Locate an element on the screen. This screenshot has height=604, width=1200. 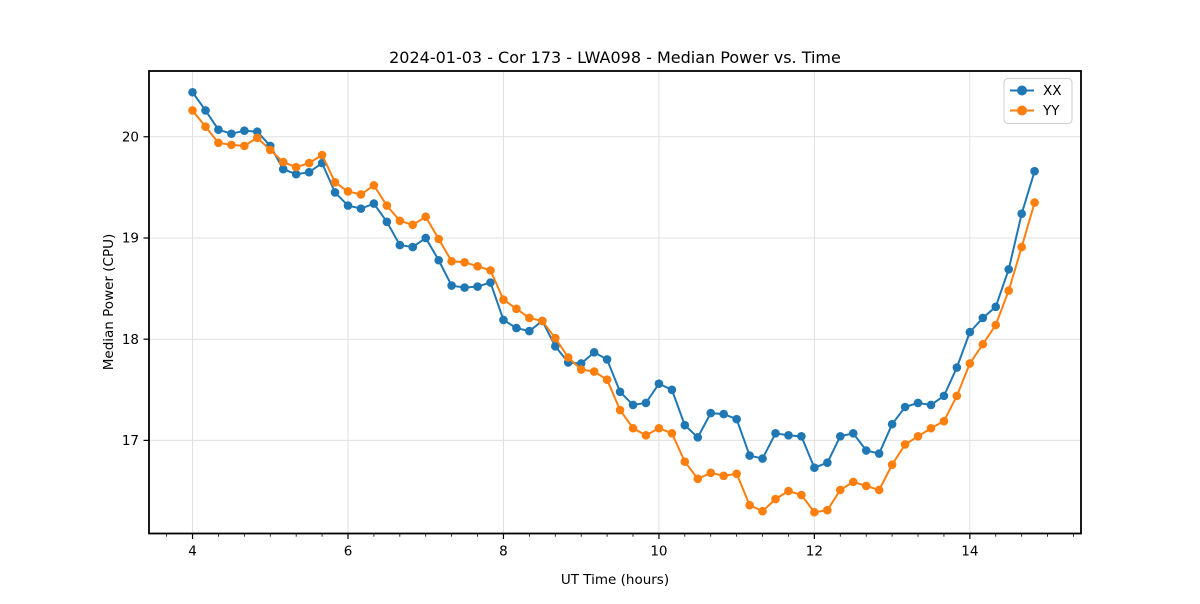
legend-marker-yy-icon is located at coordinates (1022, 110).